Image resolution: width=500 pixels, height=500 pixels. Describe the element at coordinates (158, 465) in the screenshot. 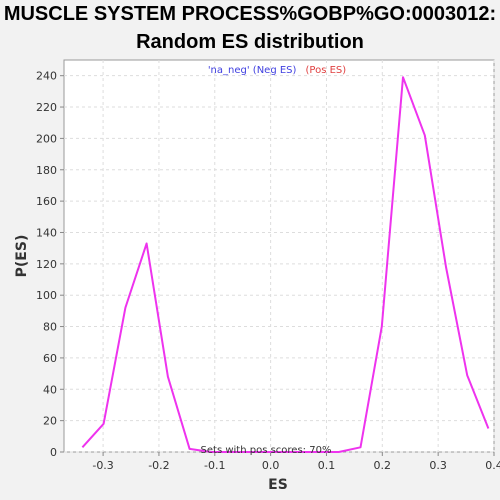

I see `x-tick-label: -0.2` at that location.